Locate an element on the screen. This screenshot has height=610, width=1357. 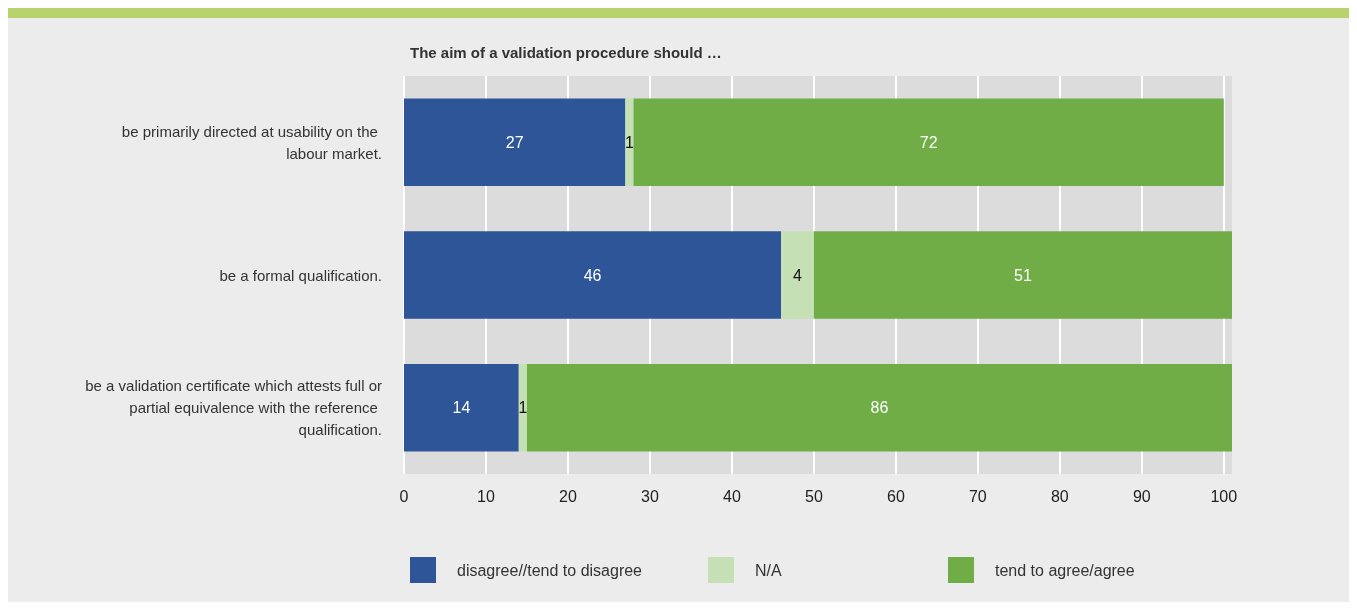
data-label: 86 is located at coordinates (879, 408).